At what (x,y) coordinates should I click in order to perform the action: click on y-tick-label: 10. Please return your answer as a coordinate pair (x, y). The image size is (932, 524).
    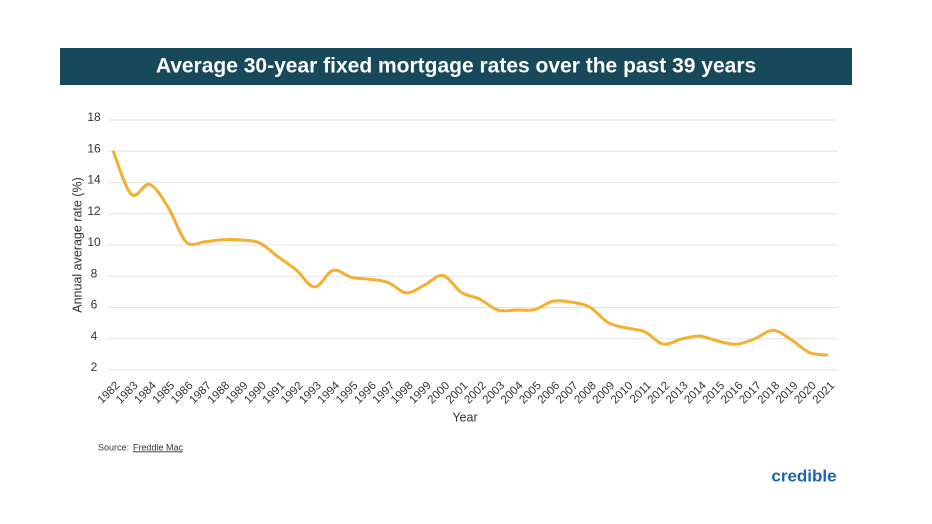
    Looking at the image, I should click on (94, 242).